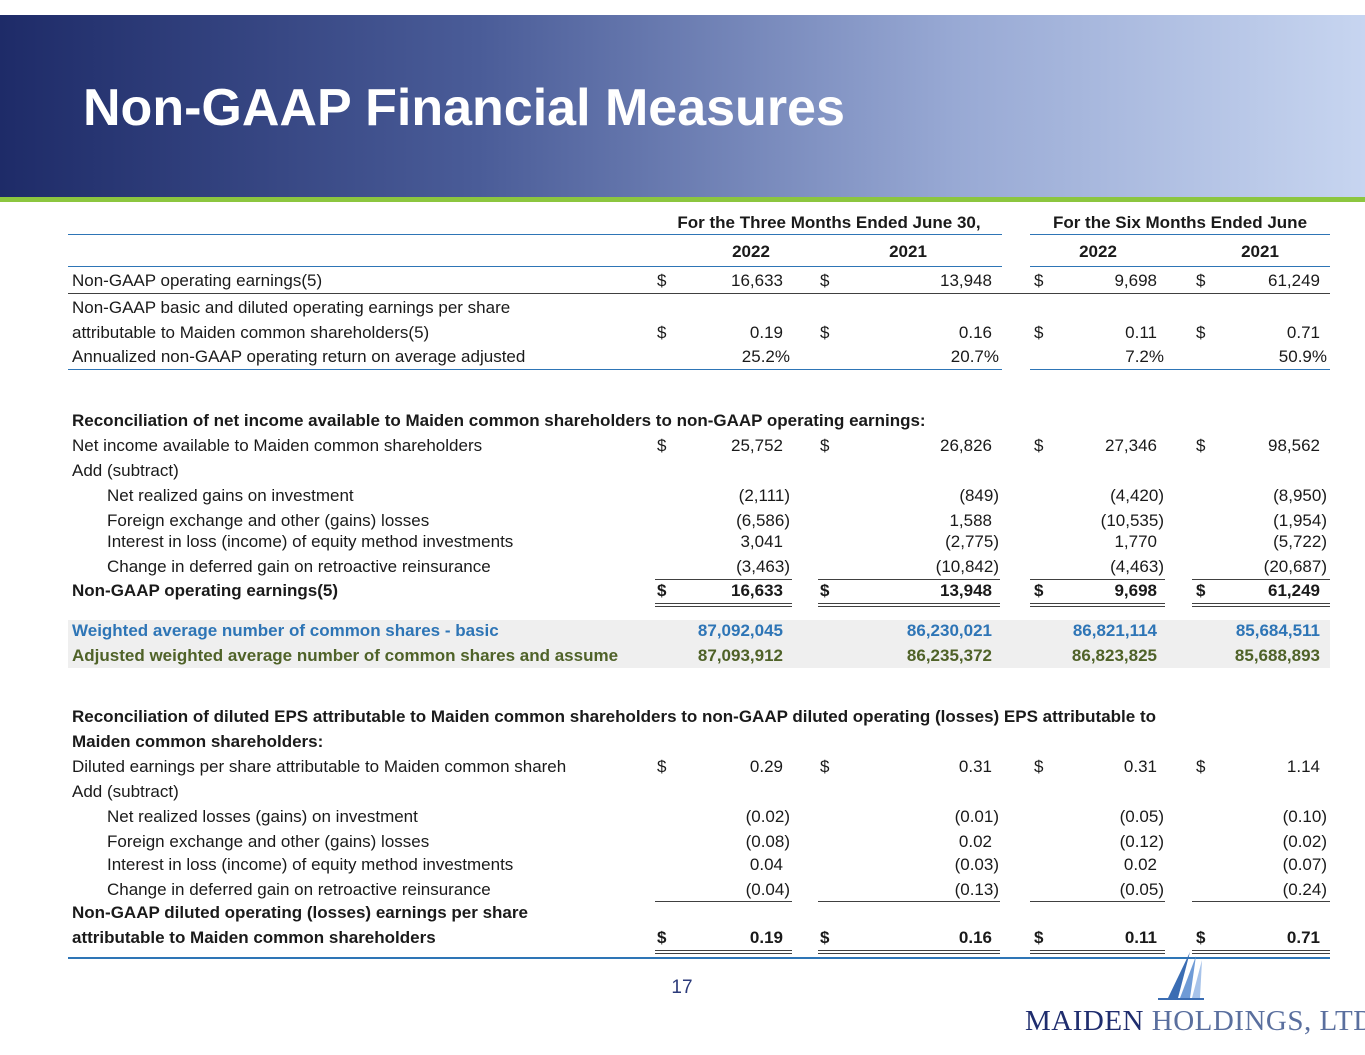  Describe the element at coordinates (766, 864) in the screenshot. I see `cell-value: 0.04` at that location.